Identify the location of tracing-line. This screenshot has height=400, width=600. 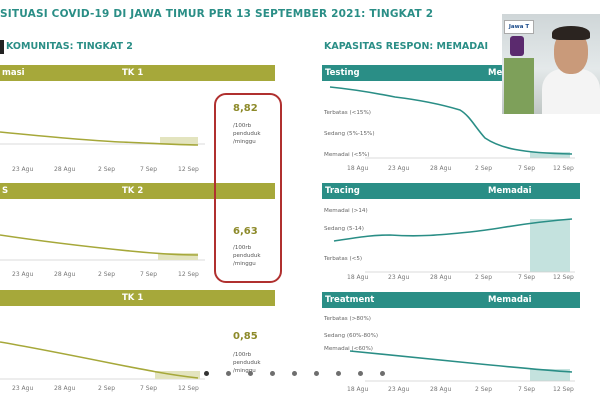
(453, 230).